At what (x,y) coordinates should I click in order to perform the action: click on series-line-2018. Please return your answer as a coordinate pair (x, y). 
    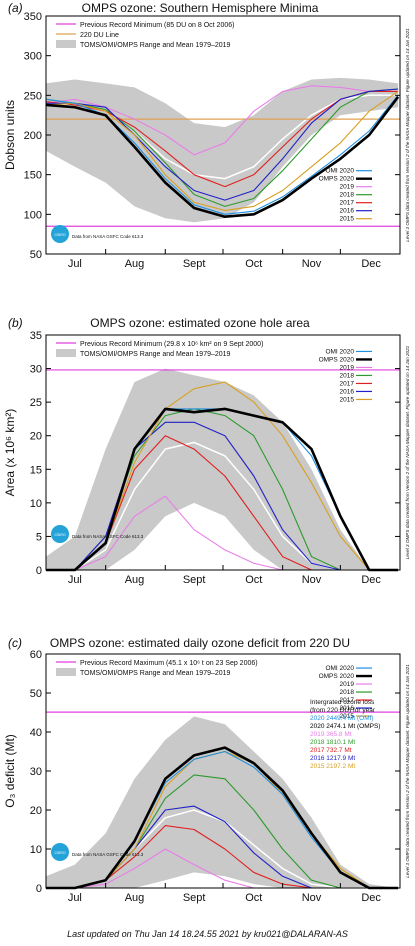
    Looking at the image, I should click on (222, 147).